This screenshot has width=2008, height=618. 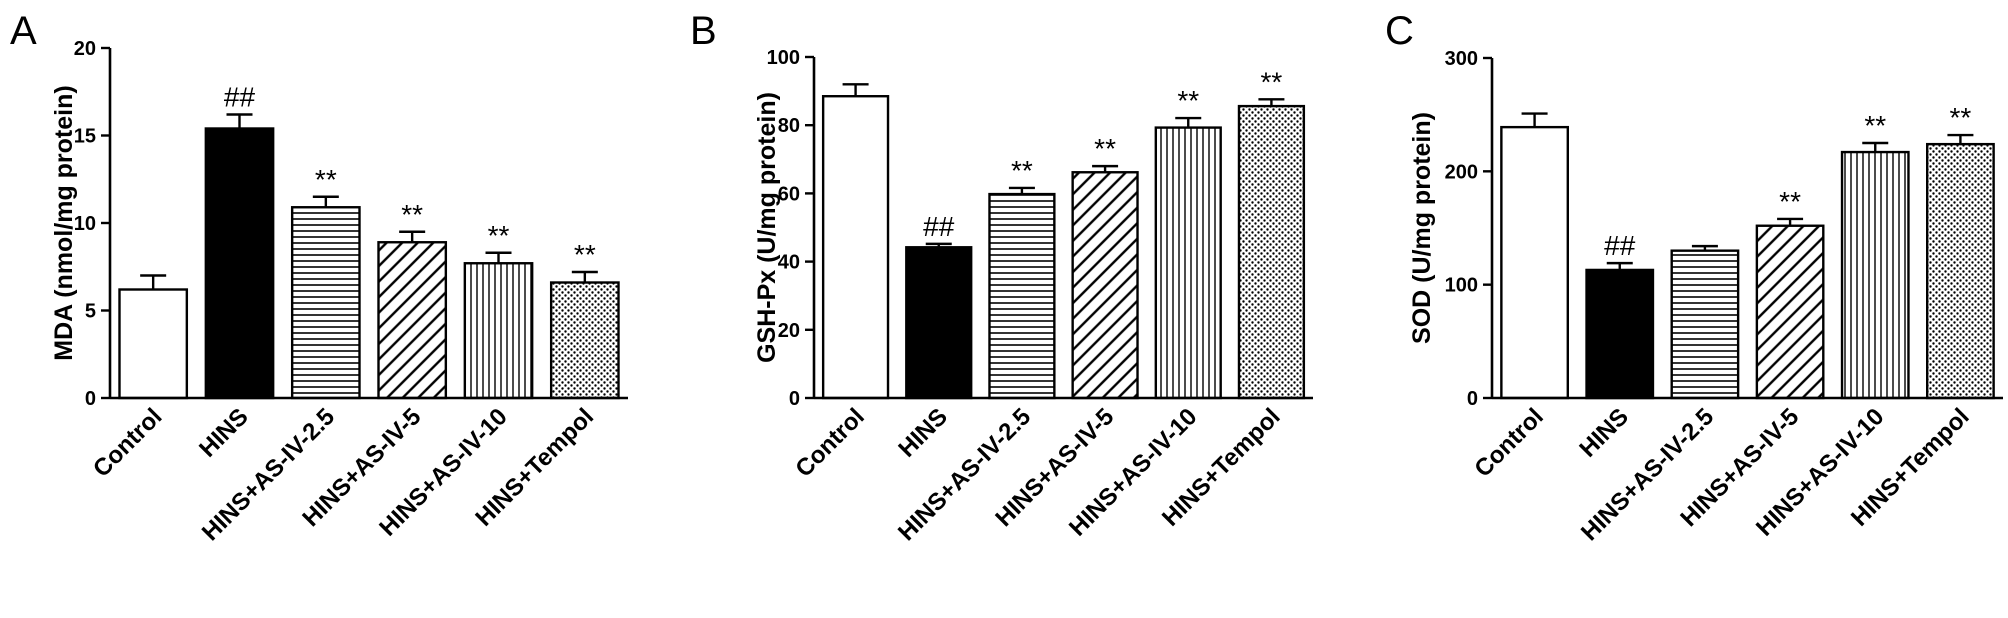 I want to click on y-axis-label: MDA (nmol/mg protein), so click(x=64, y=222).